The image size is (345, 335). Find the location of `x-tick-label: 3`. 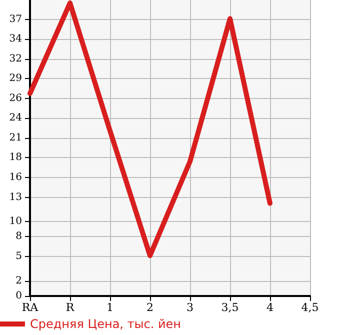

x-tick-label: 3 is located at coordinates (190, 307).